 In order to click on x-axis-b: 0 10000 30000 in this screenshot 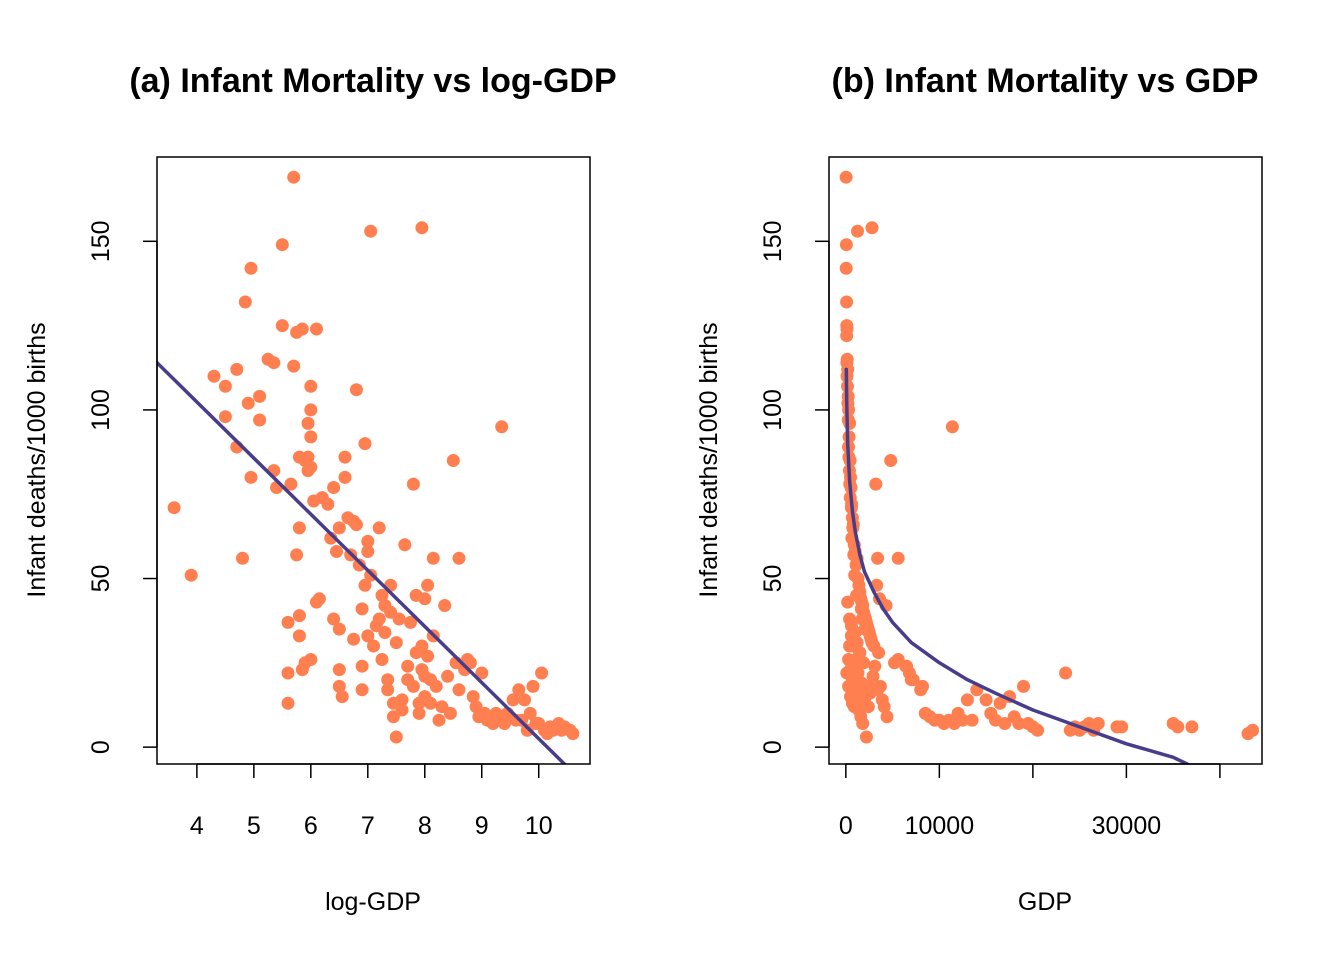, I will do `click(1030, 801)`.